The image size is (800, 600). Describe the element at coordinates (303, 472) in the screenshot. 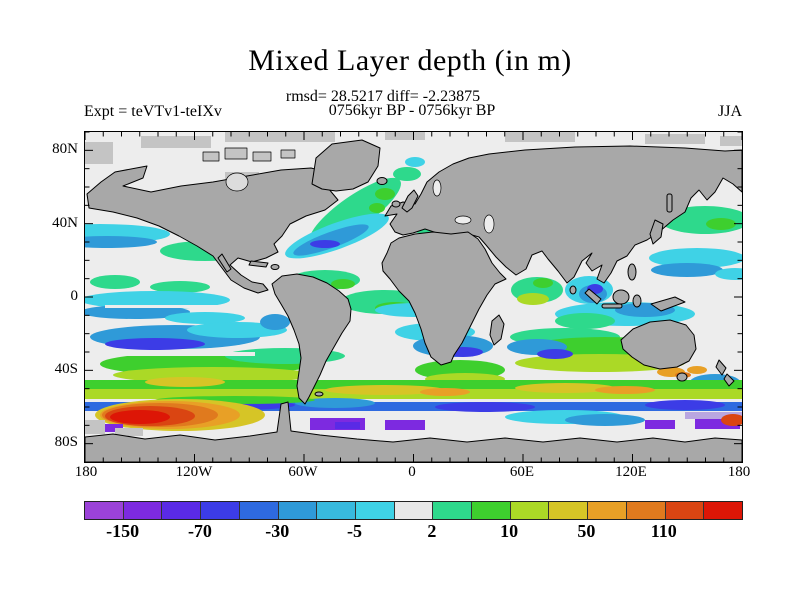

I see `x-tick-label-60w: 60W` at that location.